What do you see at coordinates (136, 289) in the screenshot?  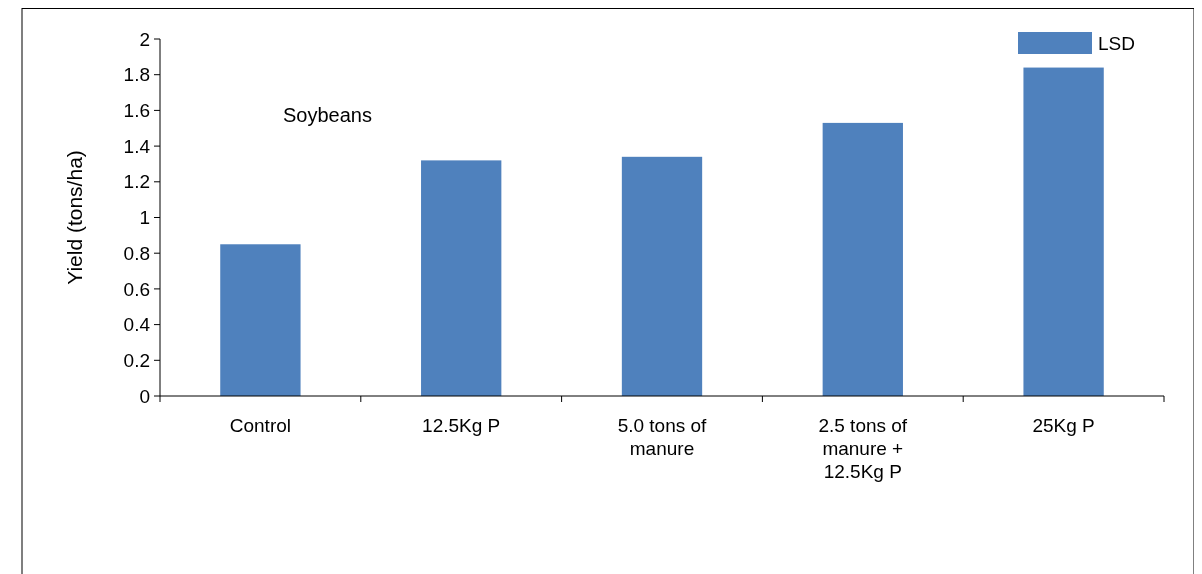 I see `y-tick-label: 0.6` at bounding box center [136, 289].